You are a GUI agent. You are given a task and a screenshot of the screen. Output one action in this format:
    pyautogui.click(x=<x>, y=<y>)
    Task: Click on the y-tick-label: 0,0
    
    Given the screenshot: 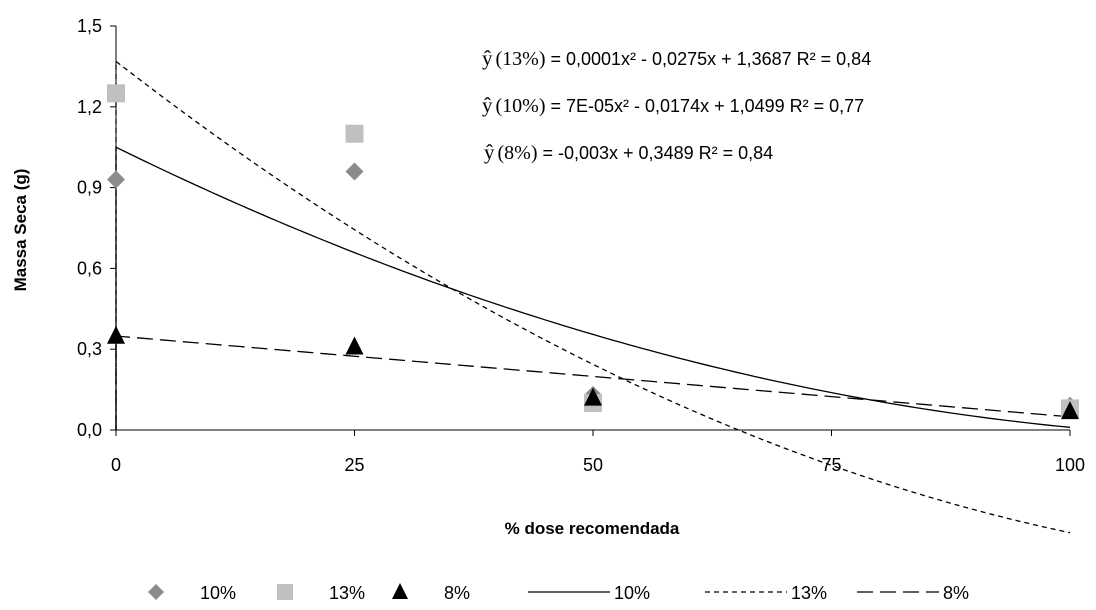 What is the action you would take?
    pyautogui.click(x=89, y=430)
    